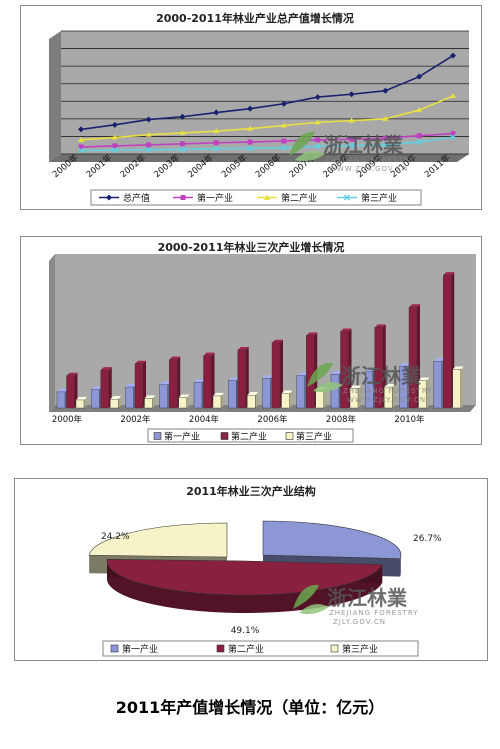 The image size is (500, 749). What do you see at coordinates (256, 197) in the screenshot?
I see `legend-box` at bounding box center [256, 197].